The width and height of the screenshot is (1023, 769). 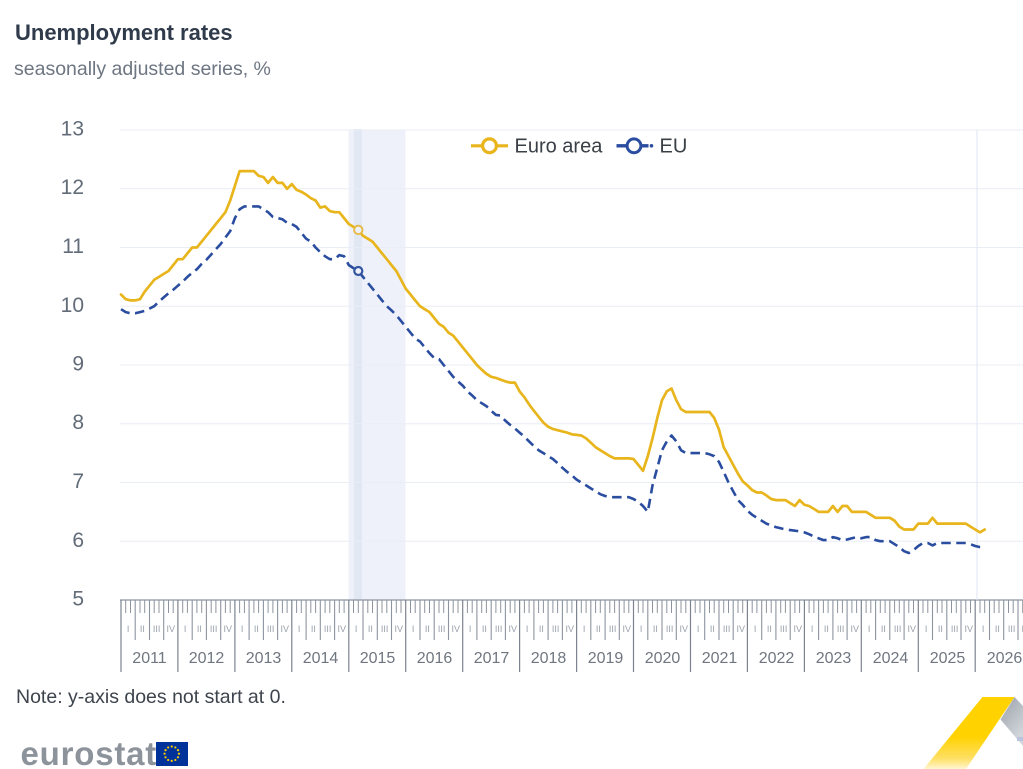 What do you see at coordinates (78, 364) in the screenshot?
I see `svg-text: 9` at bounding box center [78, 364].